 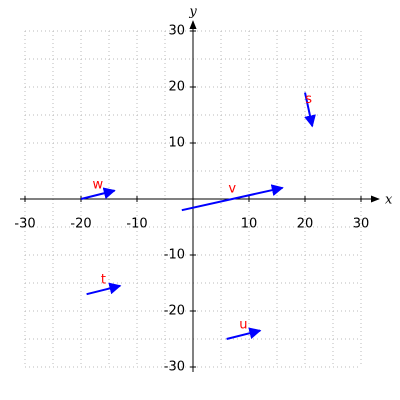 What do you see at coordinates (176, 87) in the screenshot?
I see `y-tick-label: 20` at bounding box center [176, 87].